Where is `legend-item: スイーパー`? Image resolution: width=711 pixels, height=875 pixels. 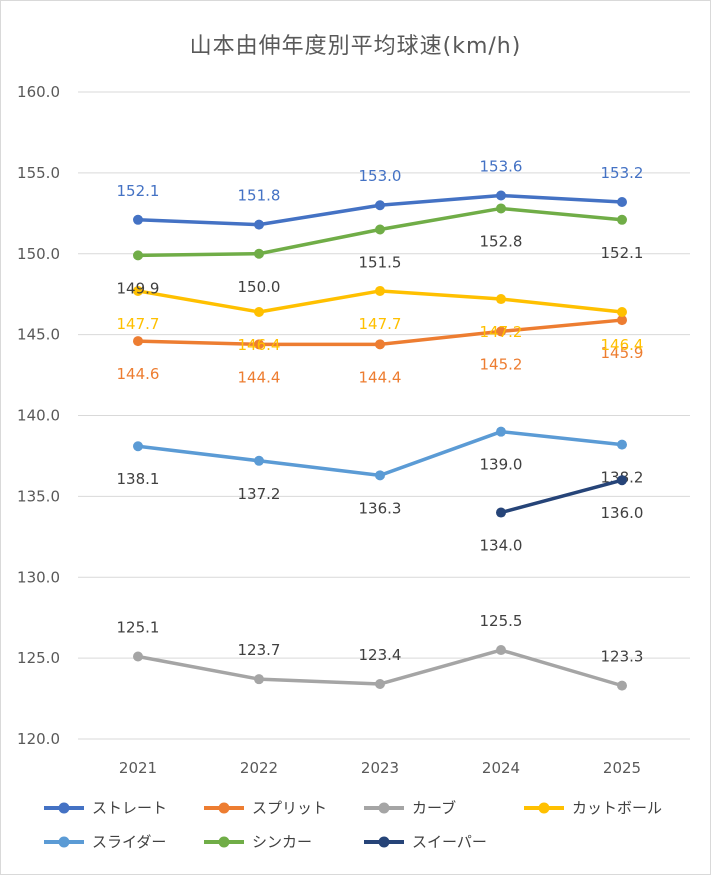 legend-item: スイーパー is located at coordinates (425, 842).